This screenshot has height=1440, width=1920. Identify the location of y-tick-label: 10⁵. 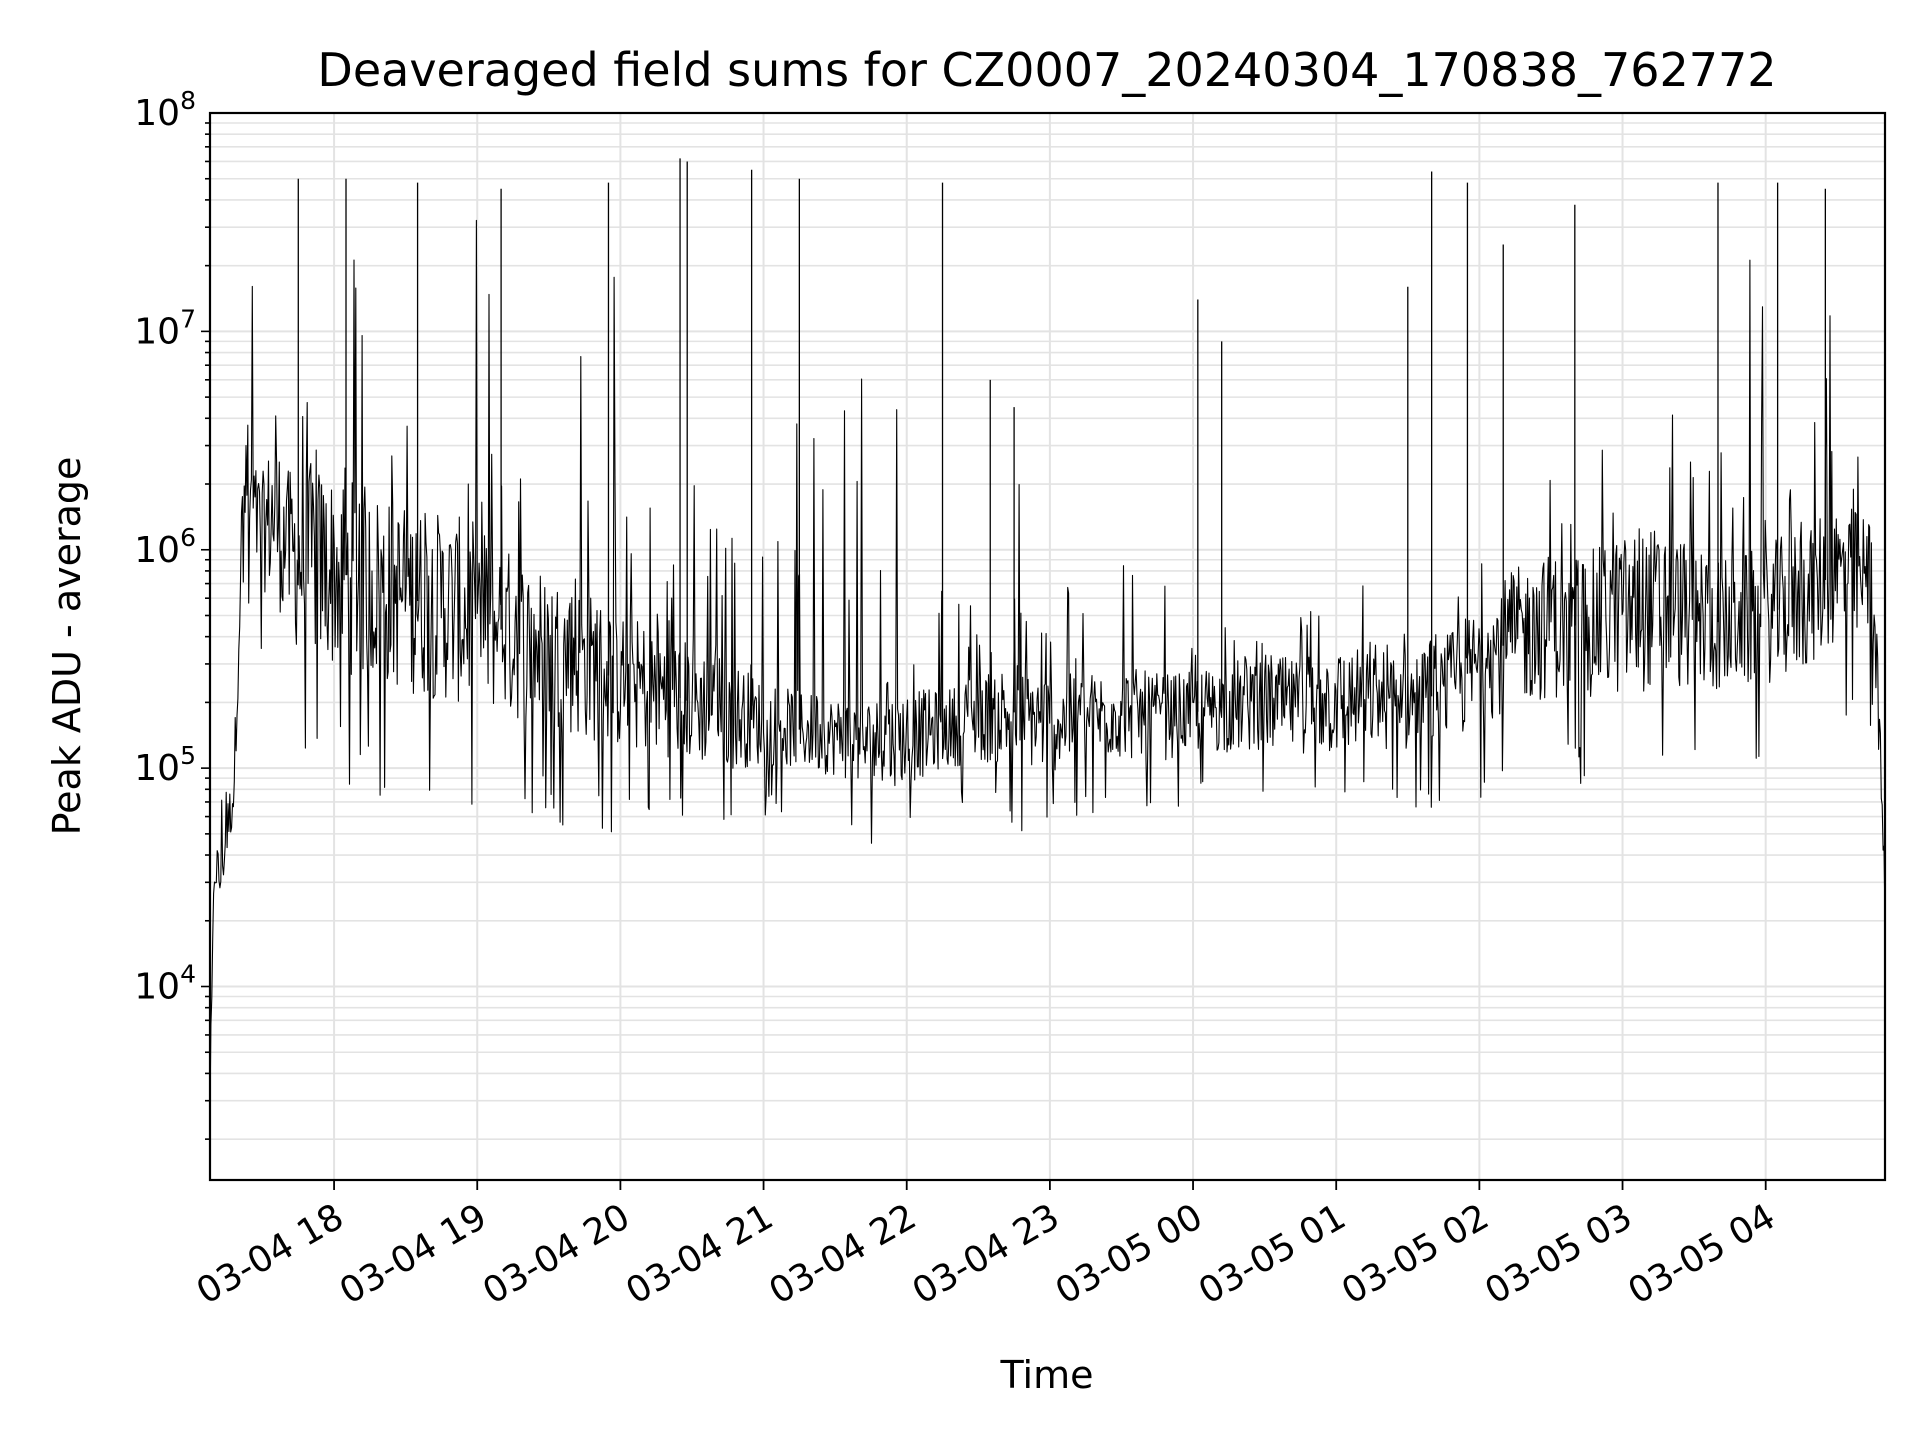
(165, 765).